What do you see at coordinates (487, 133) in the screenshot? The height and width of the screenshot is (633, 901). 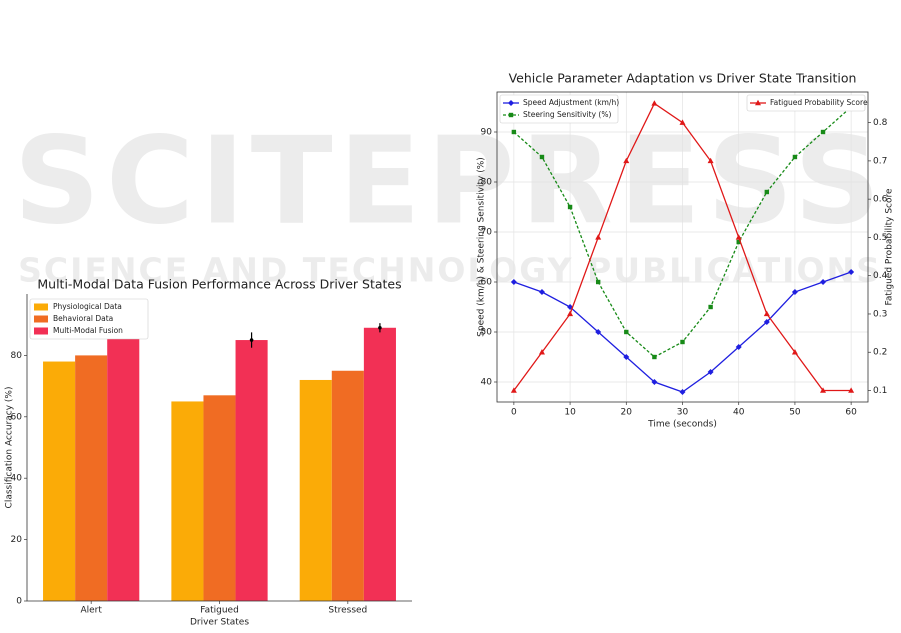 I see `y-tick-label: 90` at bounding box center [487, 133].